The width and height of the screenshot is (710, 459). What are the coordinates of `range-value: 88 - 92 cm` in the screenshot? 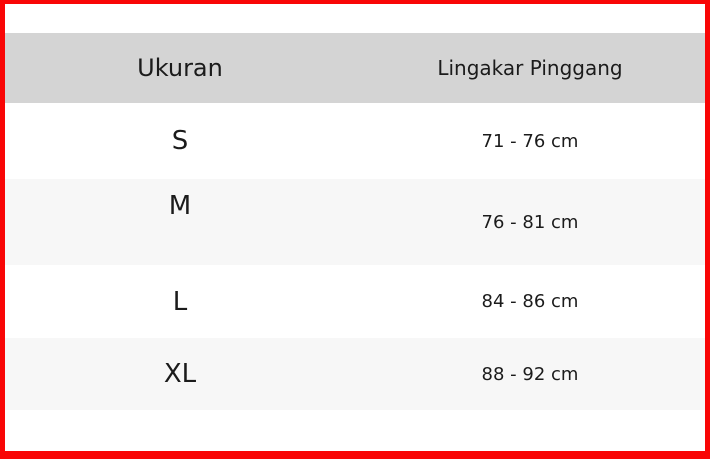 It's located at (530, 374).